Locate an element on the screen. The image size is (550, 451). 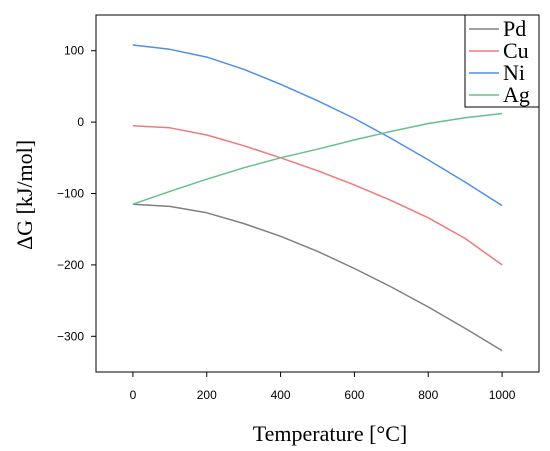
x-tick-label: 800 is located at coordinates (428, 395).